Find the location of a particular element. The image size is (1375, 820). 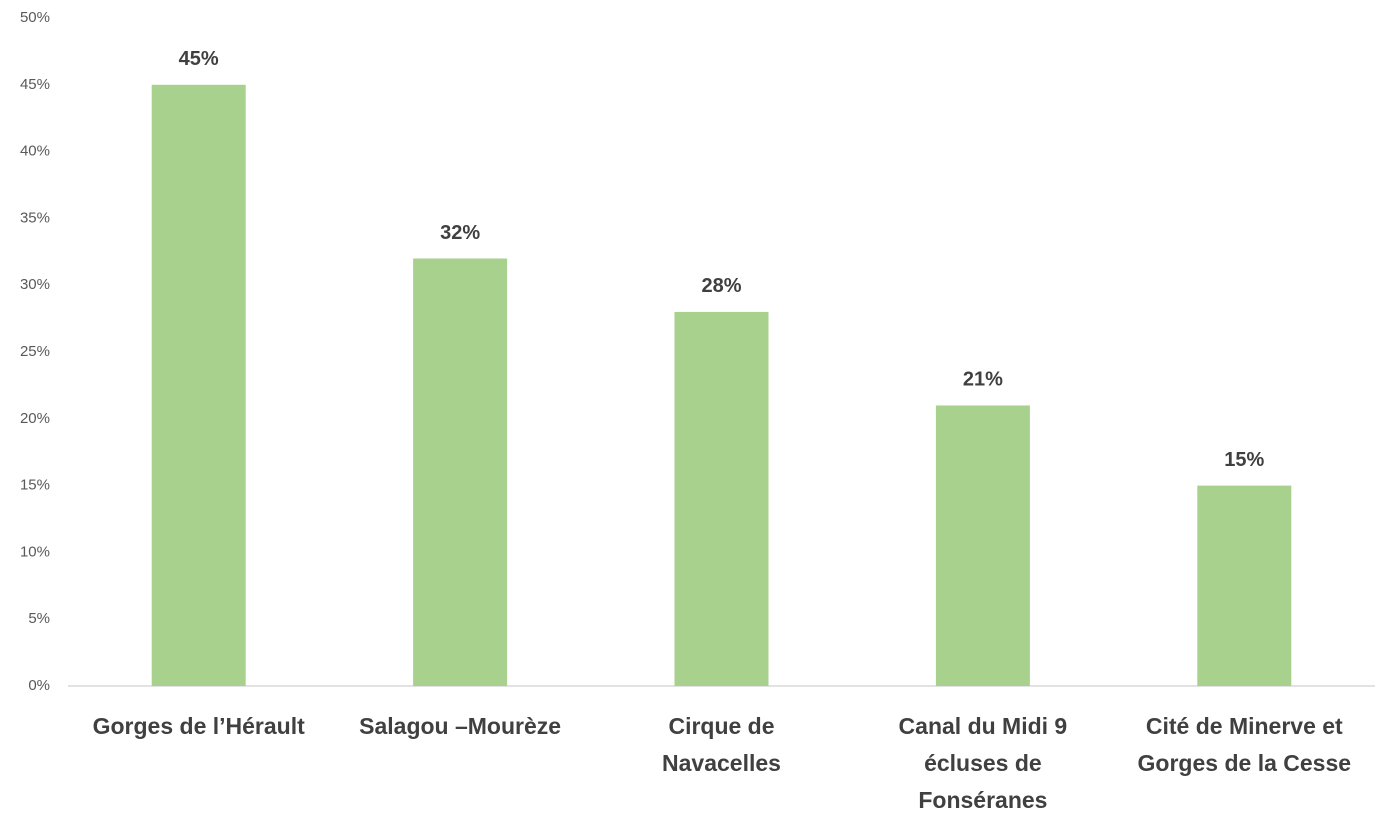

x-tick-label: Salagou –Mourèze is located at coordinates (460, 726).